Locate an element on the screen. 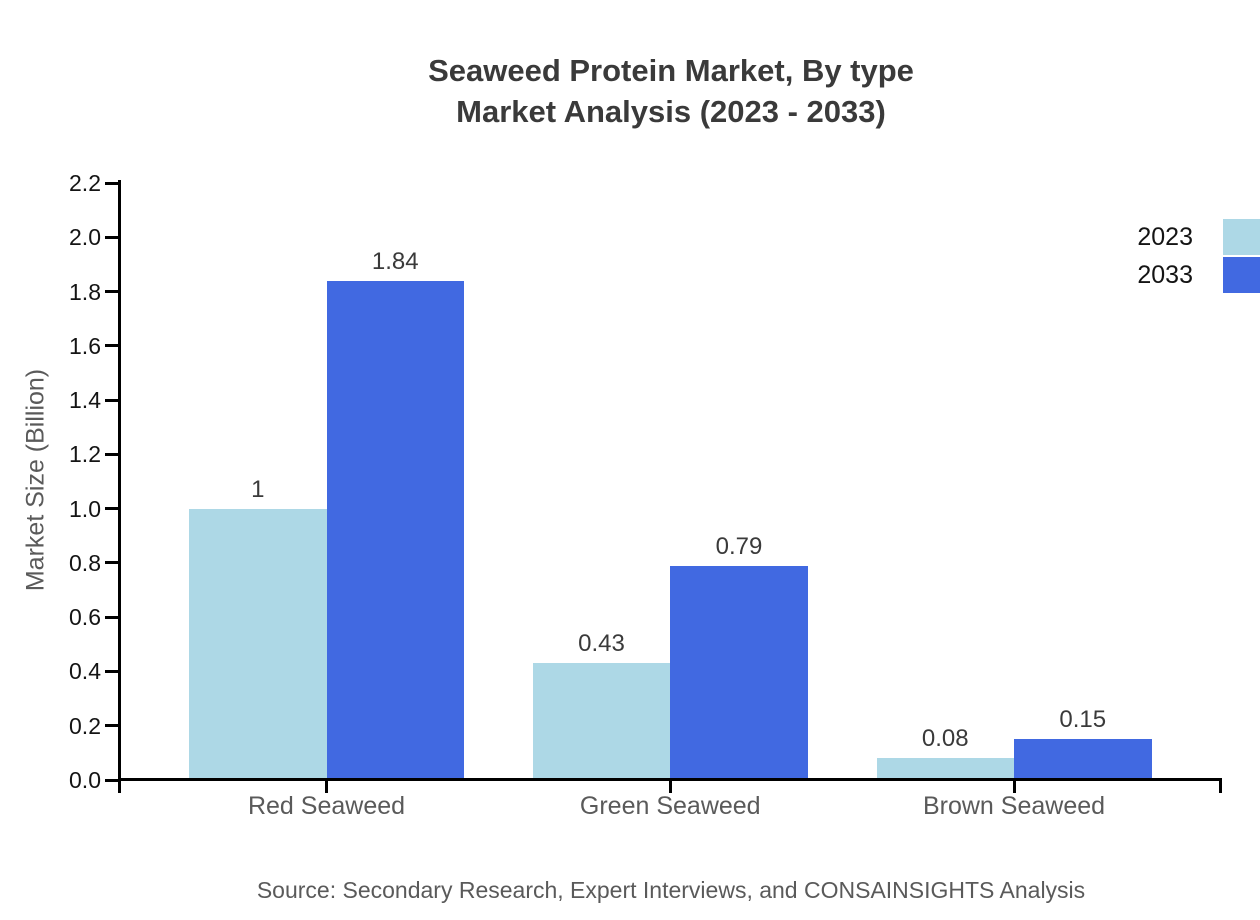  bar-value-label: 0.08 is located at coordinates (945, 739).